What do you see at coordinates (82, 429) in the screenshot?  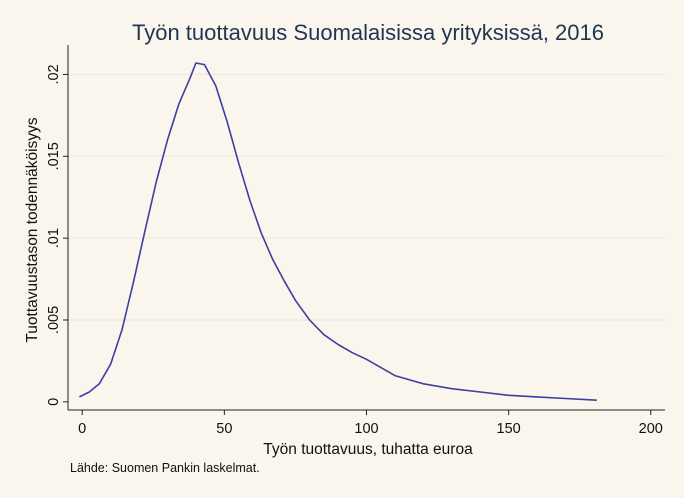 I see `x-tick-label-0: 0` at bounding box center [82, 429].